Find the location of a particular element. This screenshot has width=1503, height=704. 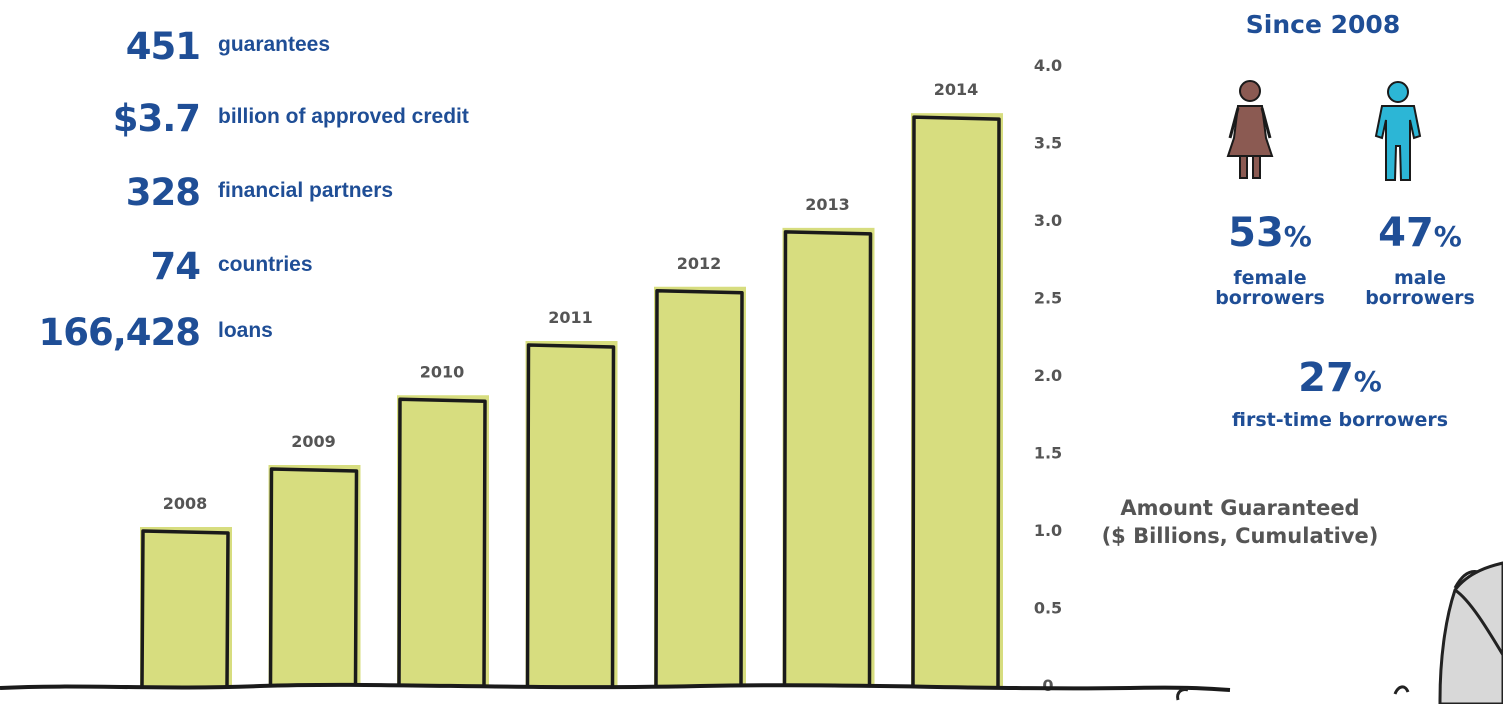

stat-approved-credit: $3.7 billion of approved credit is located at coordinates (300, 122).